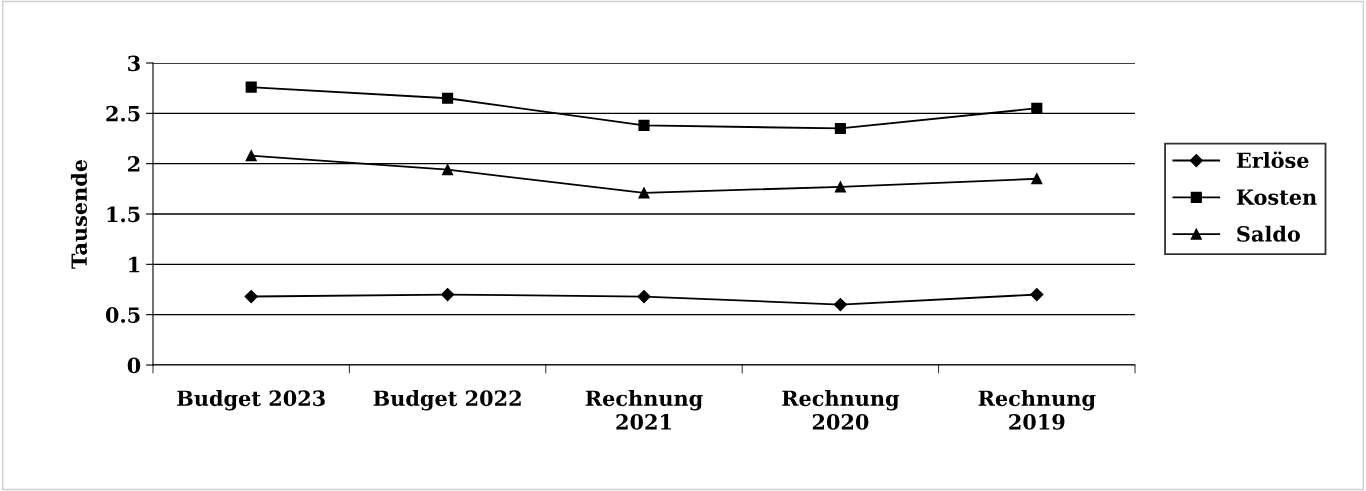  Describe the element at coordinates (79, 214) in the screenshot. I see `y-axis-title: Tausende` at that location.